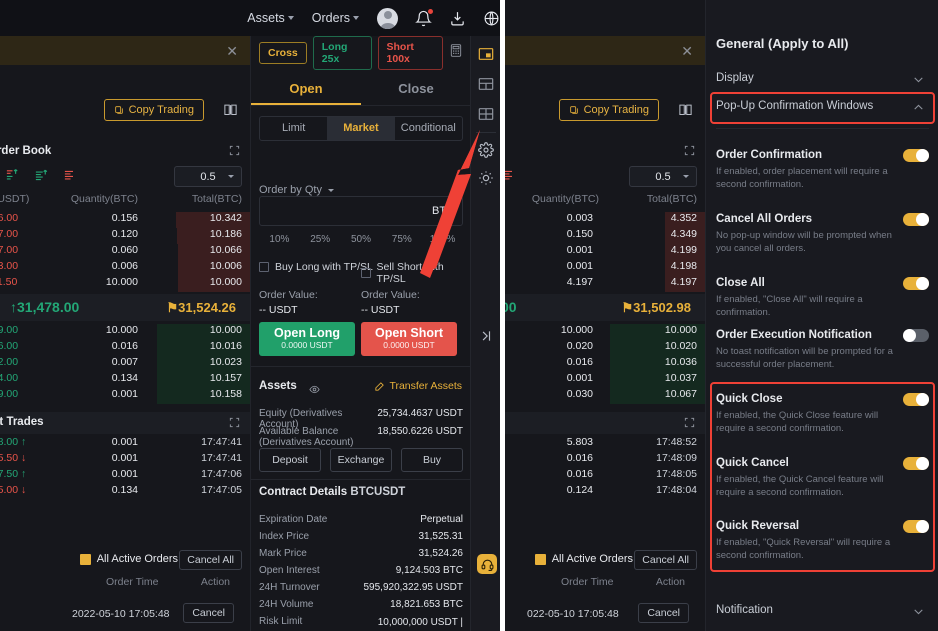  I want to click on nav-item-assets: Assets, so click(270, 18).